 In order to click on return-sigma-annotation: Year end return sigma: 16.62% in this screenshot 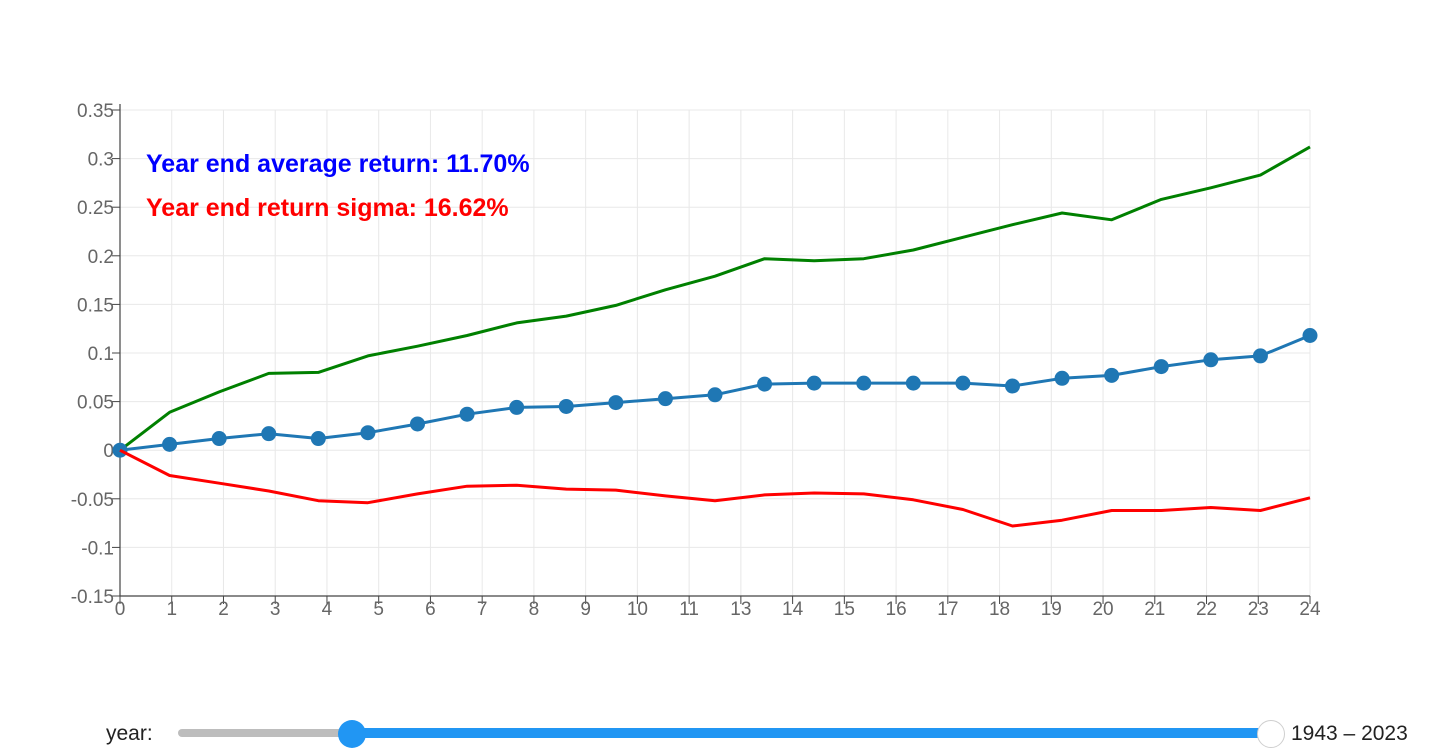, I will do `click(327, 208)`.